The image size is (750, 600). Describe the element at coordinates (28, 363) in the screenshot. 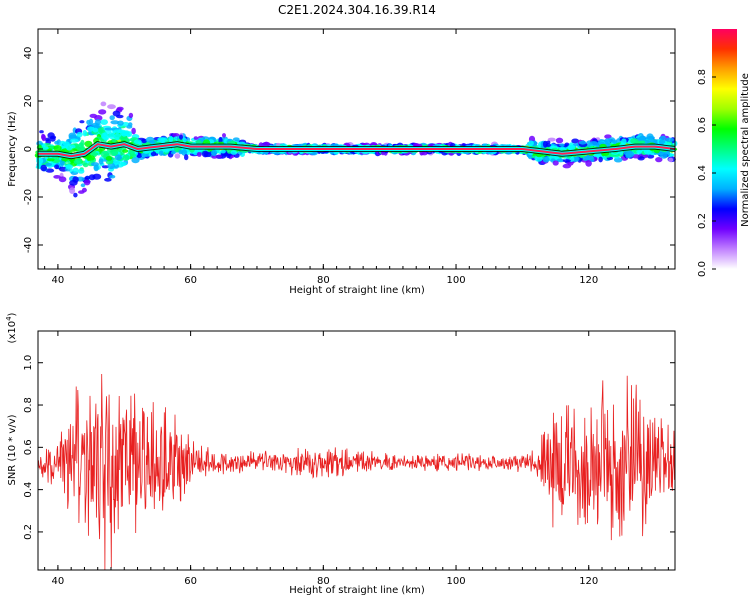

I see `snr-ytick-label: 1.0` at that location.